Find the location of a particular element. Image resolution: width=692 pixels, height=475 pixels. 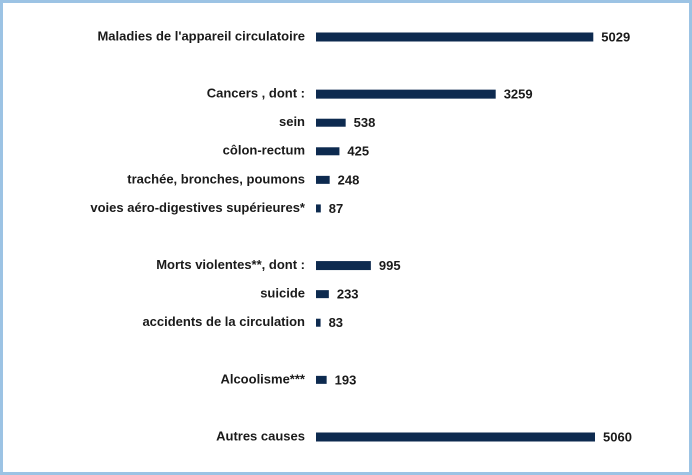

category-label: accidents de la circulation is located at coordinates (223, 321).